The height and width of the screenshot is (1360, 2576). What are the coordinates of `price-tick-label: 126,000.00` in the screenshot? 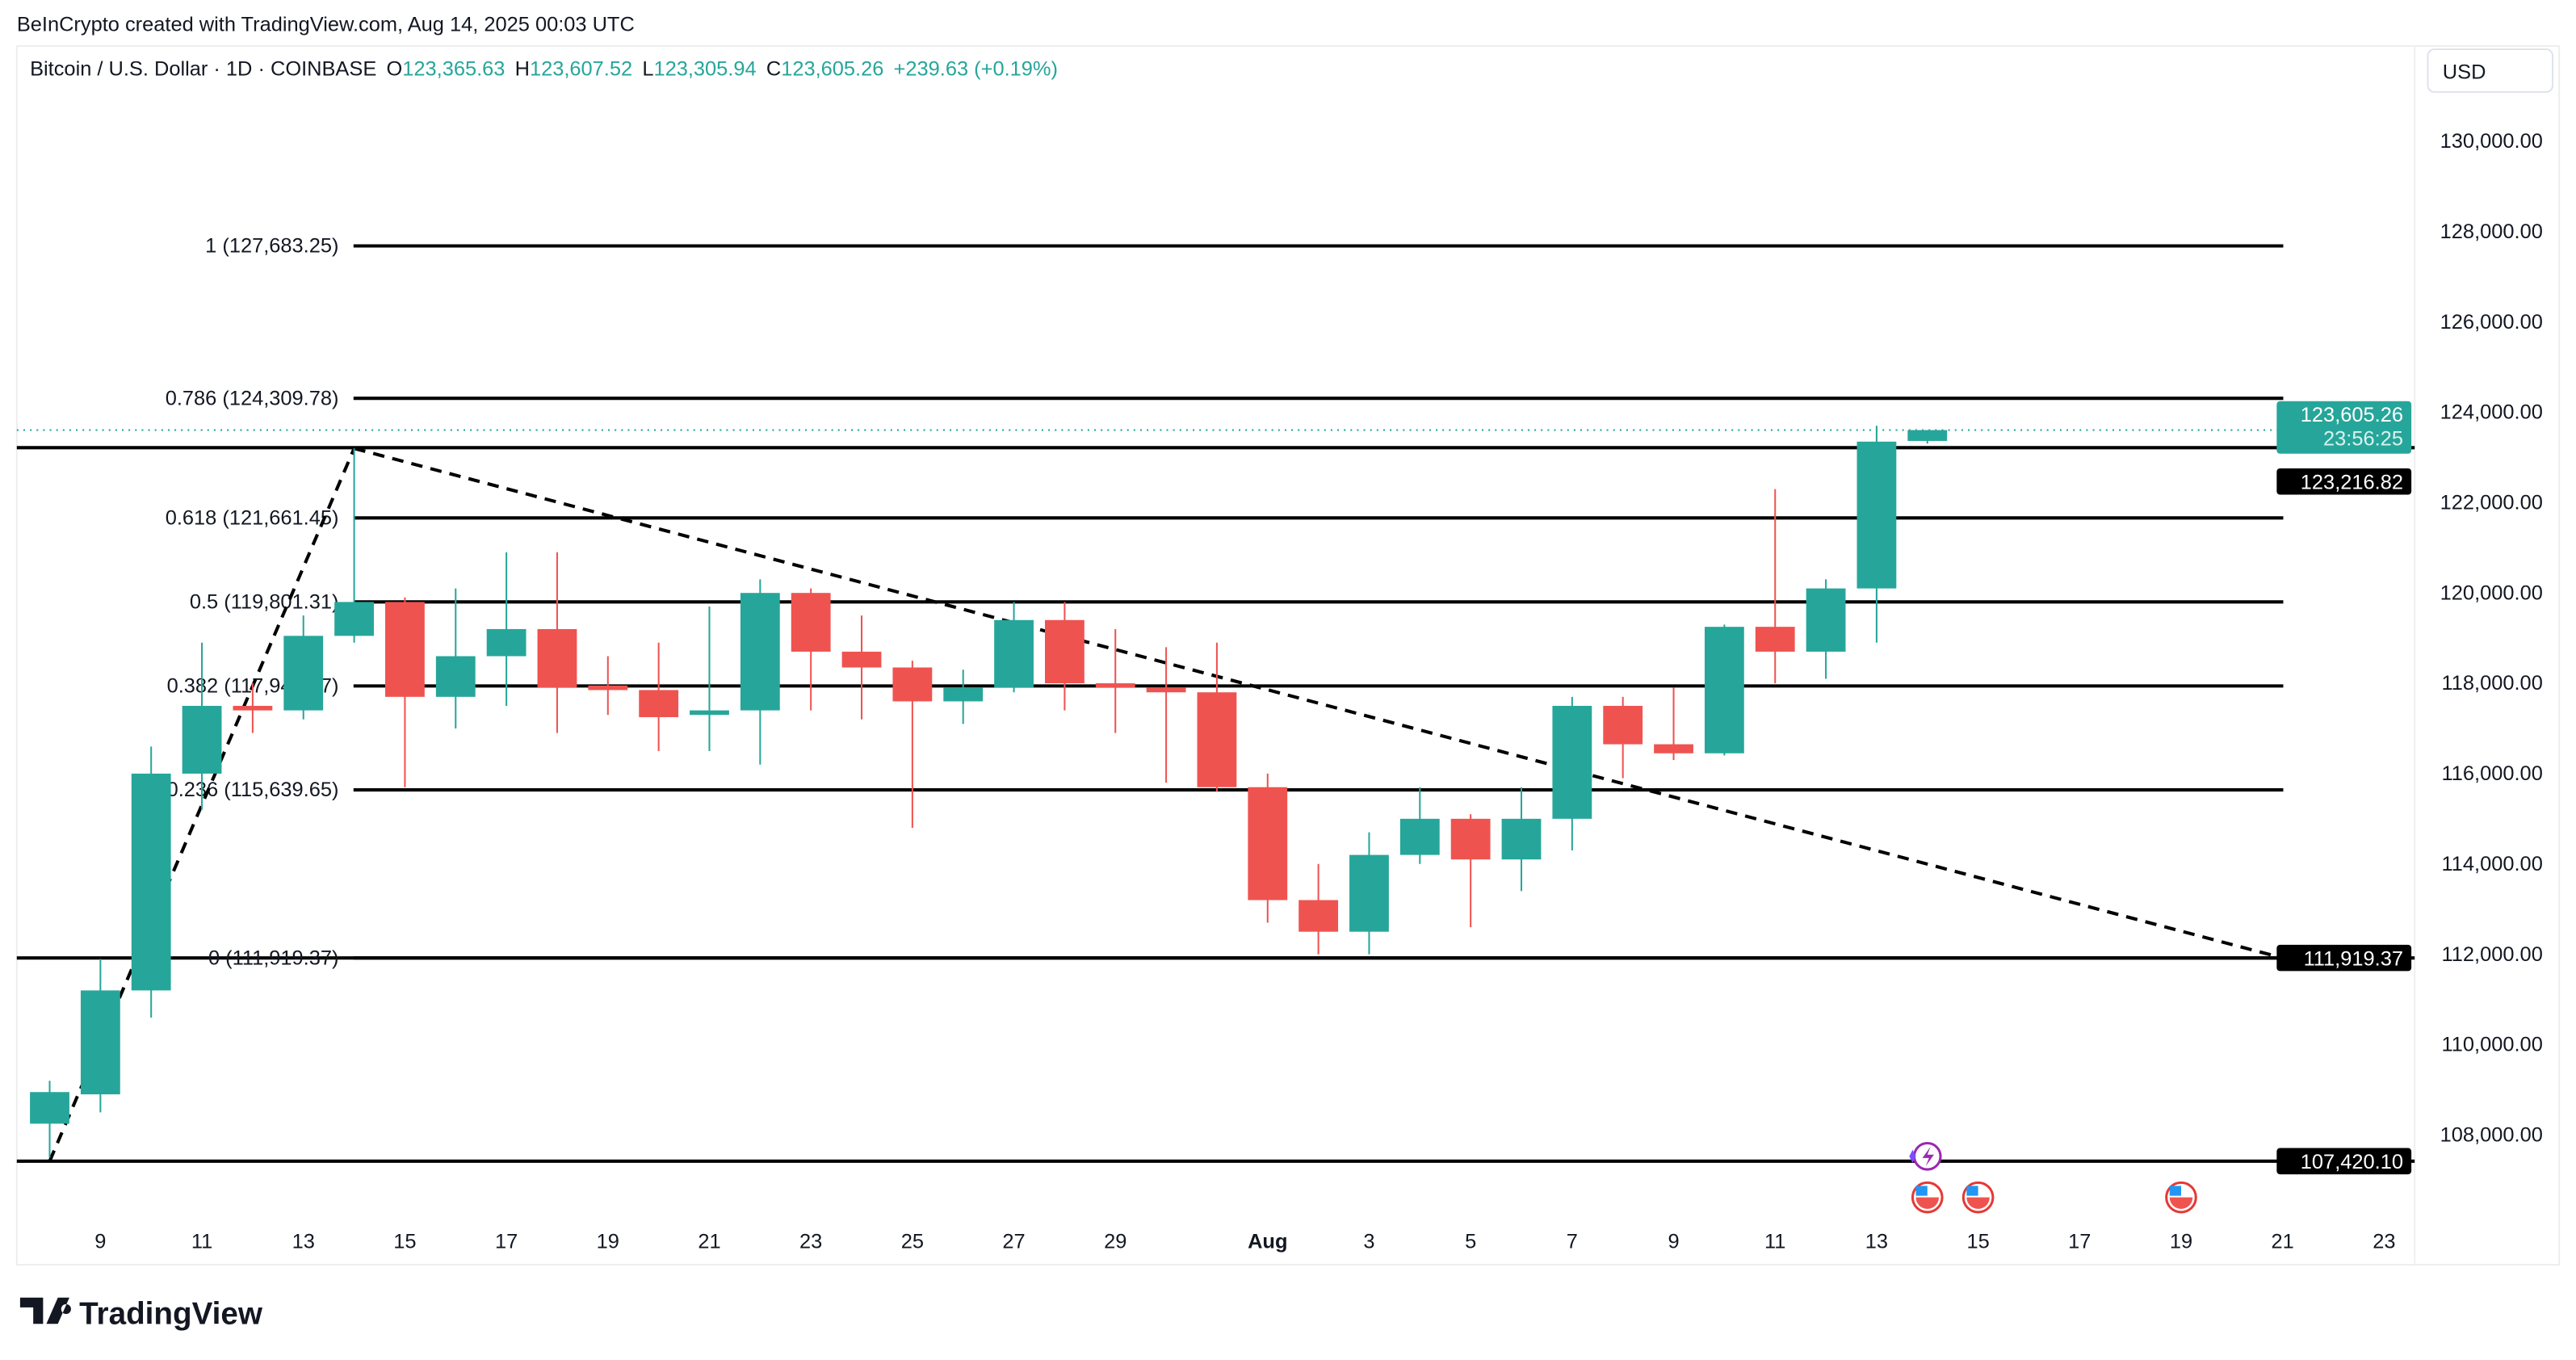 It's located at (2491, 323).